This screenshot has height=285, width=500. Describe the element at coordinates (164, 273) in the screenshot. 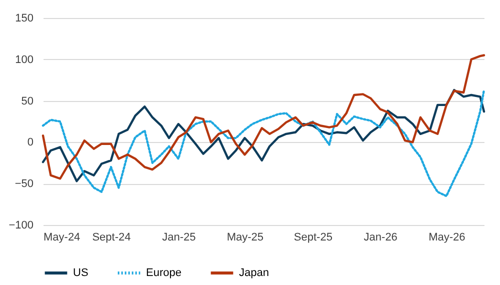

I see `legend-label: Europe` at that location.